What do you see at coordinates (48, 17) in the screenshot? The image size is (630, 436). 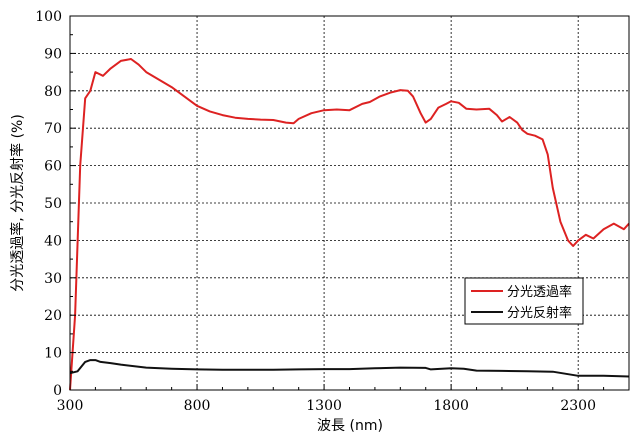 I see `y-tick-label: 100` at bounding box center [48, 17].